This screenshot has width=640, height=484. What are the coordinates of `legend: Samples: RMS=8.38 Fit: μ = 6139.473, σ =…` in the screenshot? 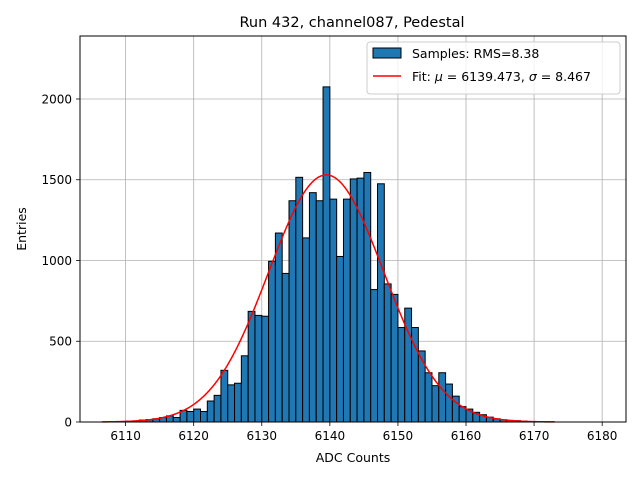 It's located at (493, 68).